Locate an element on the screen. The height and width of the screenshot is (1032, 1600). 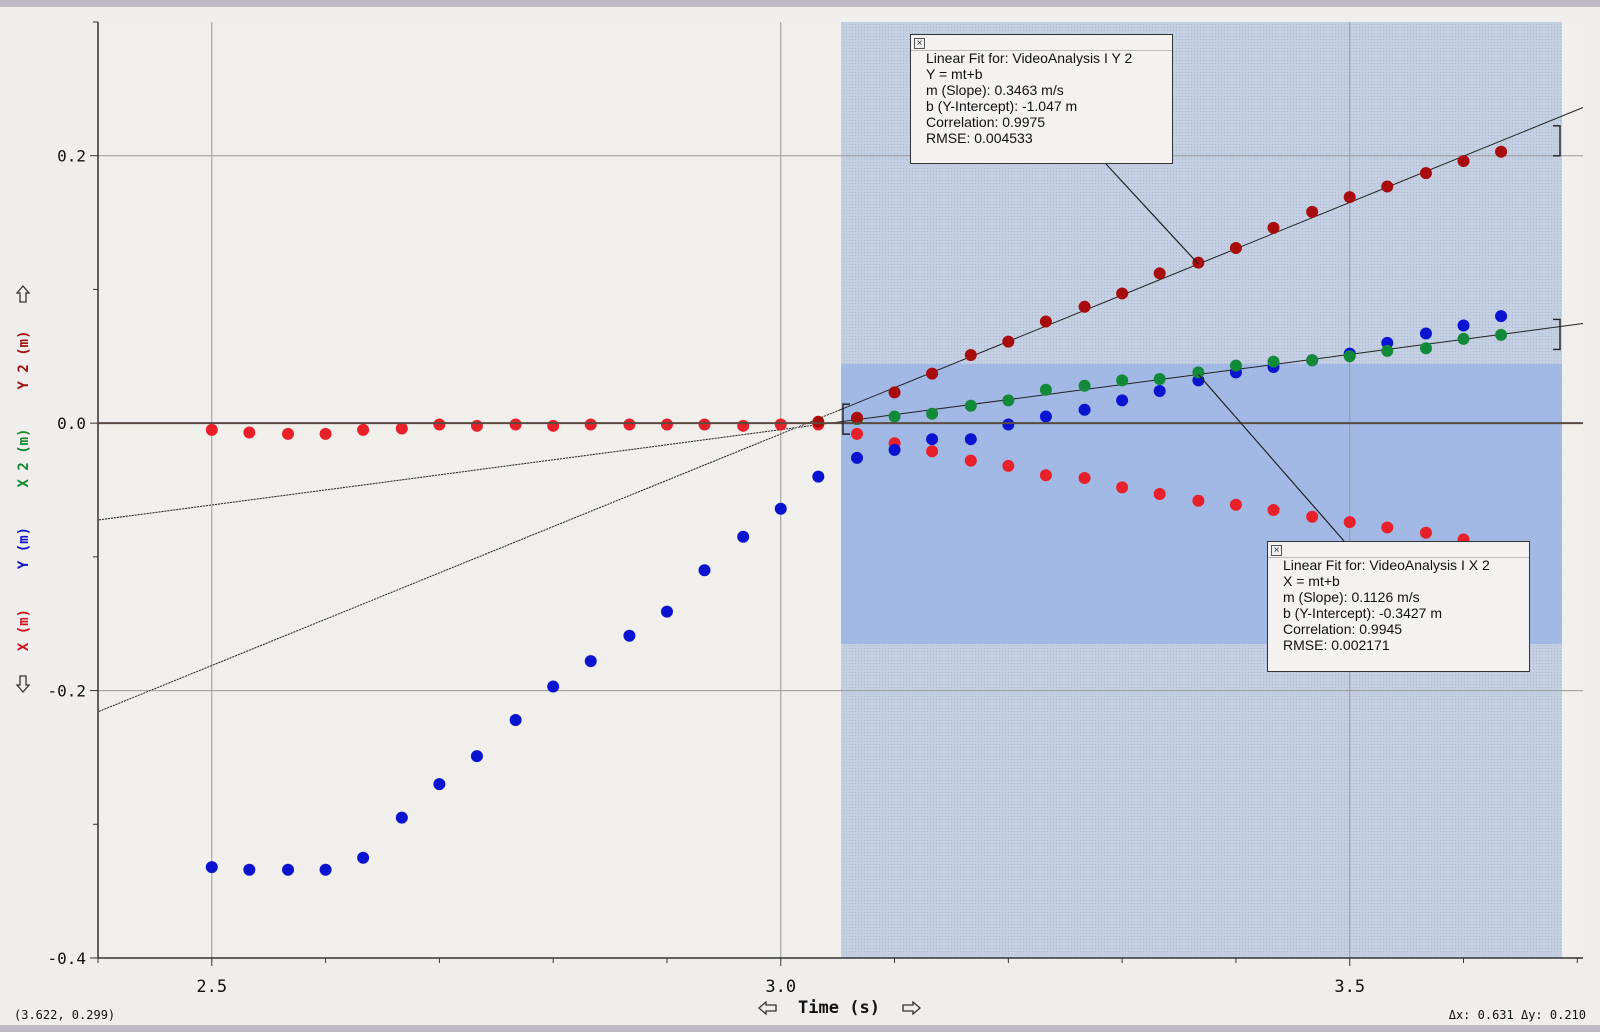
fit-box-leaders is located at coordinates (1225, 352).